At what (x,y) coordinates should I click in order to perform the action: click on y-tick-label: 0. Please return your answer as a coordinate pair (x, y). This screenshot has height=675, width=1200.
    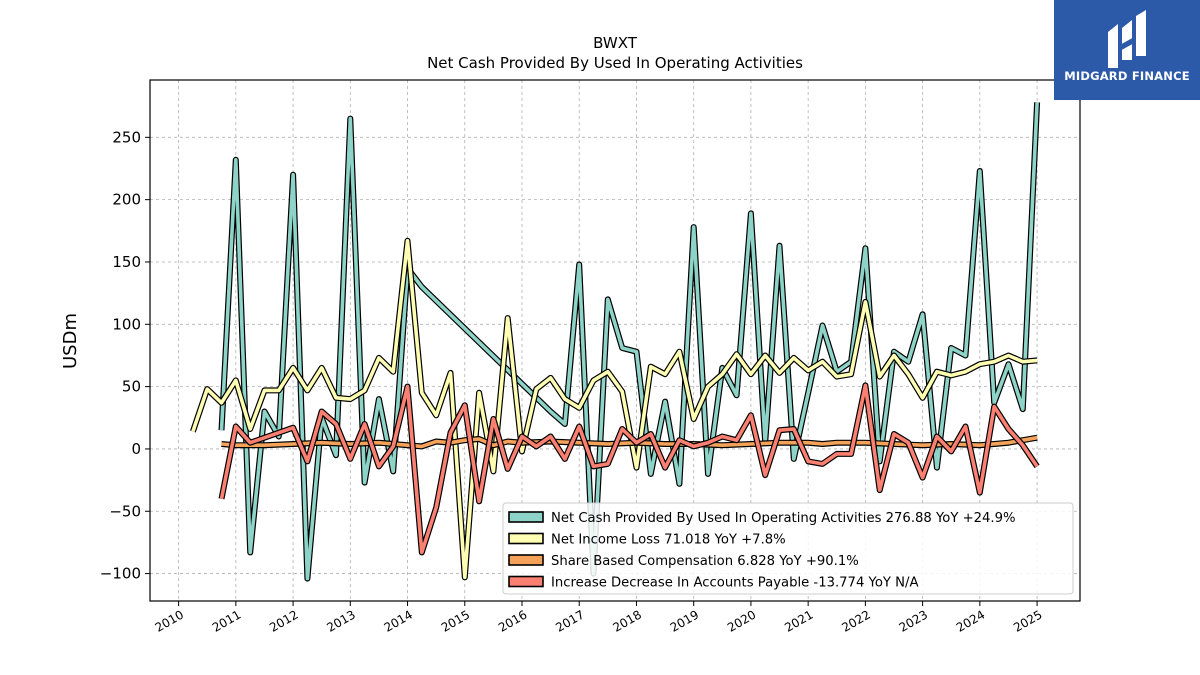
    Looking at the image, I should click on (136, 449).